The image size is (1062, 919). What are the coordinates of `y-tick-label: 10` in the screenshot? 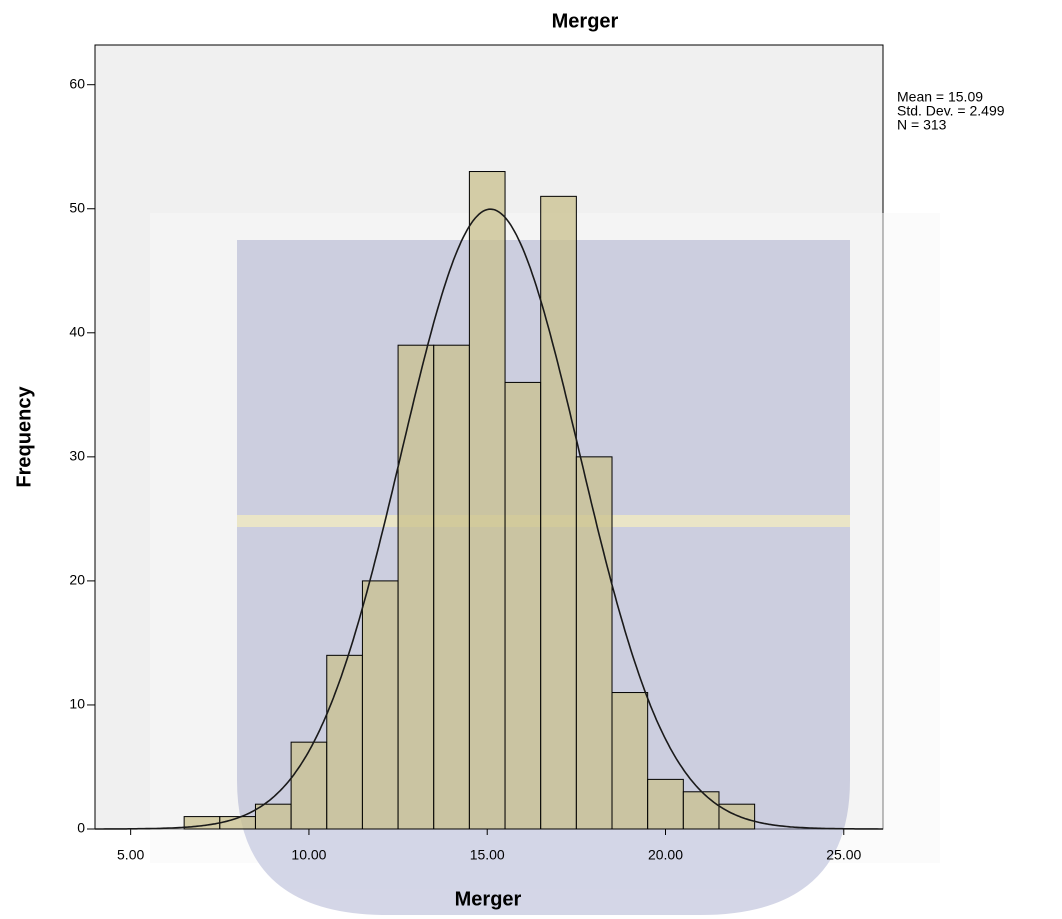 It's located at (77, 704).